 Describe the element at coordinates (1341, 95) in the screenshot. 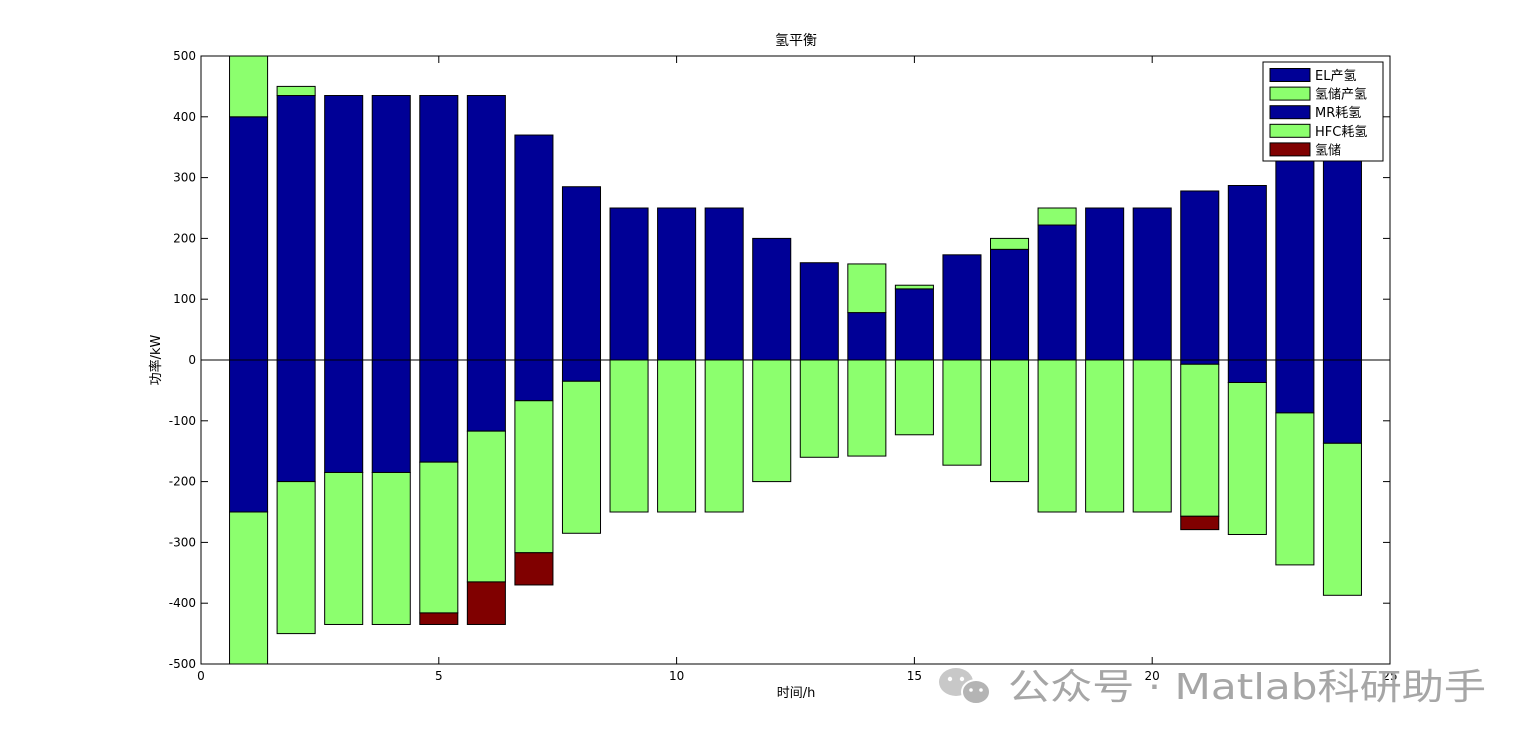

I see `legend-label: 氢储产氢` at that location.